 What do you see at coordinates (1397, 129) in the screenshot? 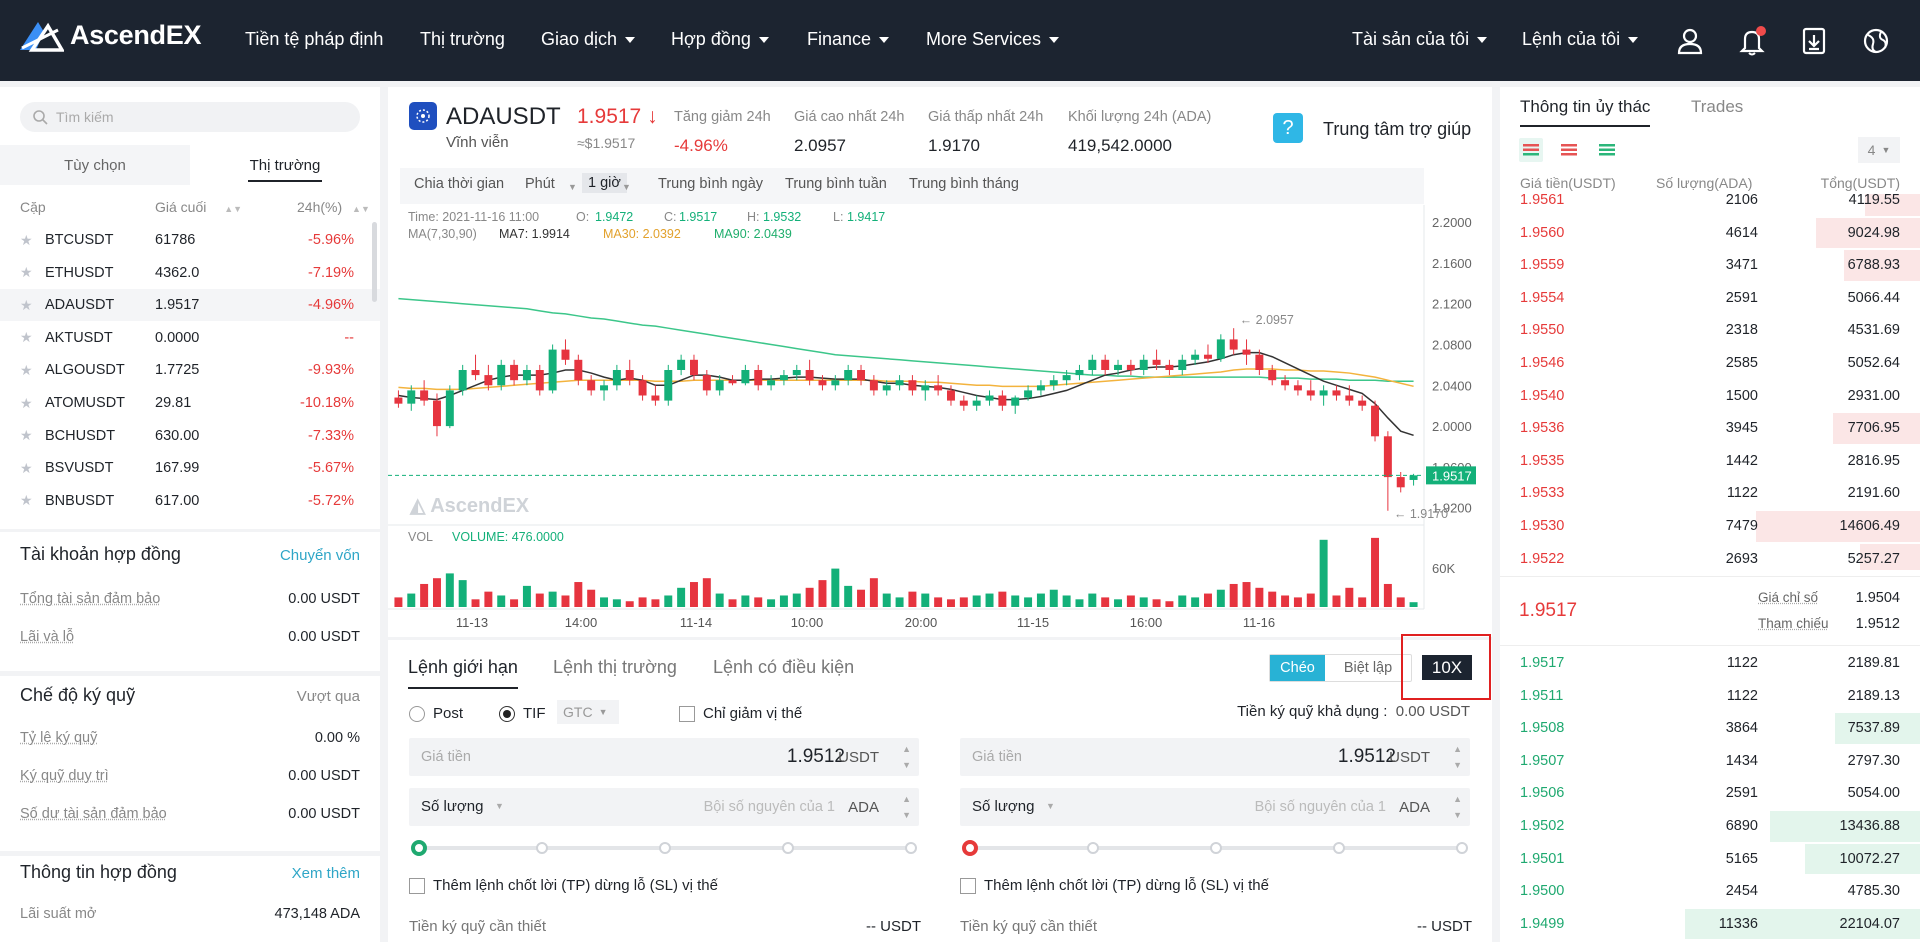
I see `help-center-link: Trung tâm trợ giúp` at bounding box center [1397, 129].